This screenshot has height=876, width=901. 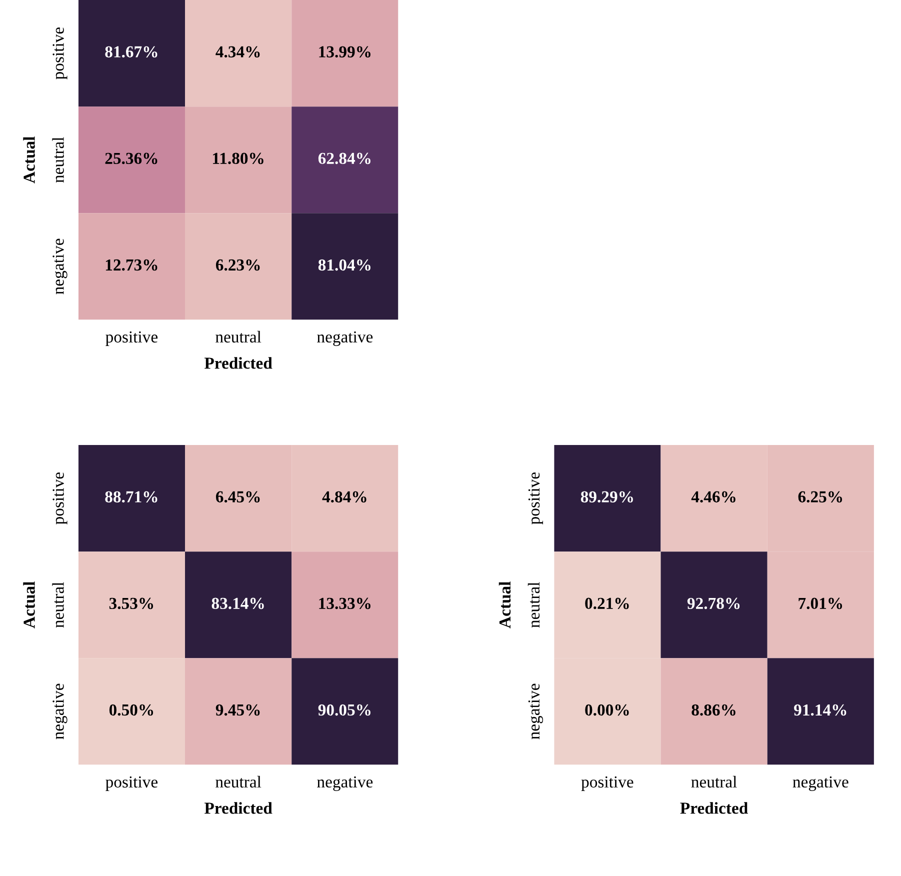 I want to click on data-label: 4.84%, so click(x=344, y=497).